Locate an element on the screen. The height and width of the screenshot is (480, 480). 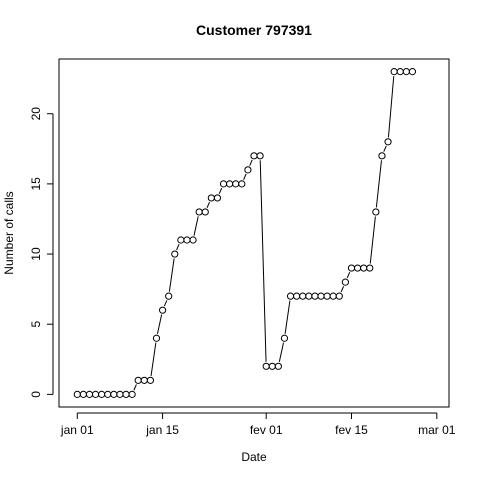
y-axis-label: Number of calls is located at coordinates (9, 232).